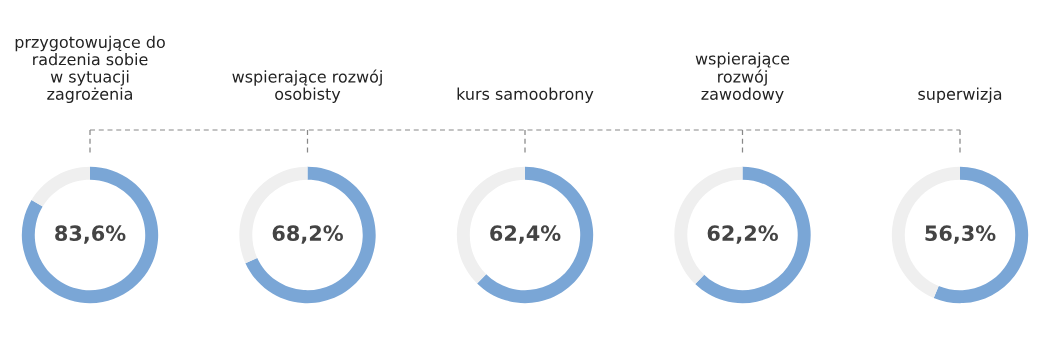 The height and width of the screenshot is (340, 1043). What do you see at coordinates (90, 69) in the screenshot?
I see `chart-title: przygotowujące do radzenia sobie w sytuacji zagrożenia` at bounding box center [90, 69].